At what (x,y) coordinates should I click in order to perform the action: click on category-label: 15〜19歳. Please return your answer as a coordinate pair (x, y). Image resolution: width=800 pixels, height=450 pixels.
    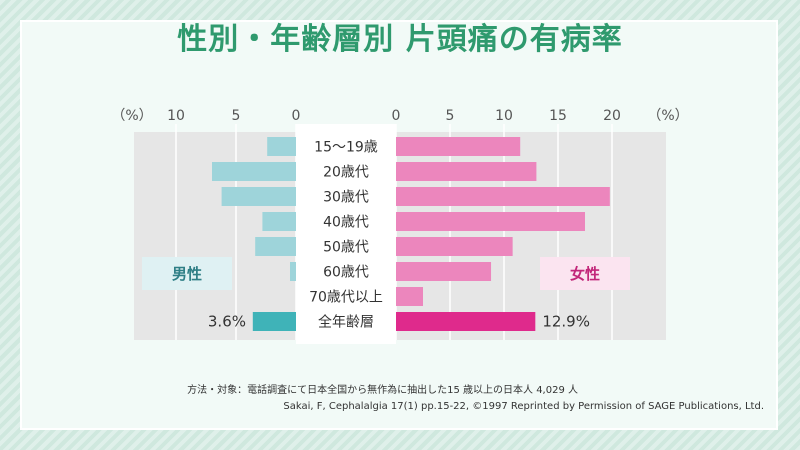
    Looking at the image, I should click on (346, 148).